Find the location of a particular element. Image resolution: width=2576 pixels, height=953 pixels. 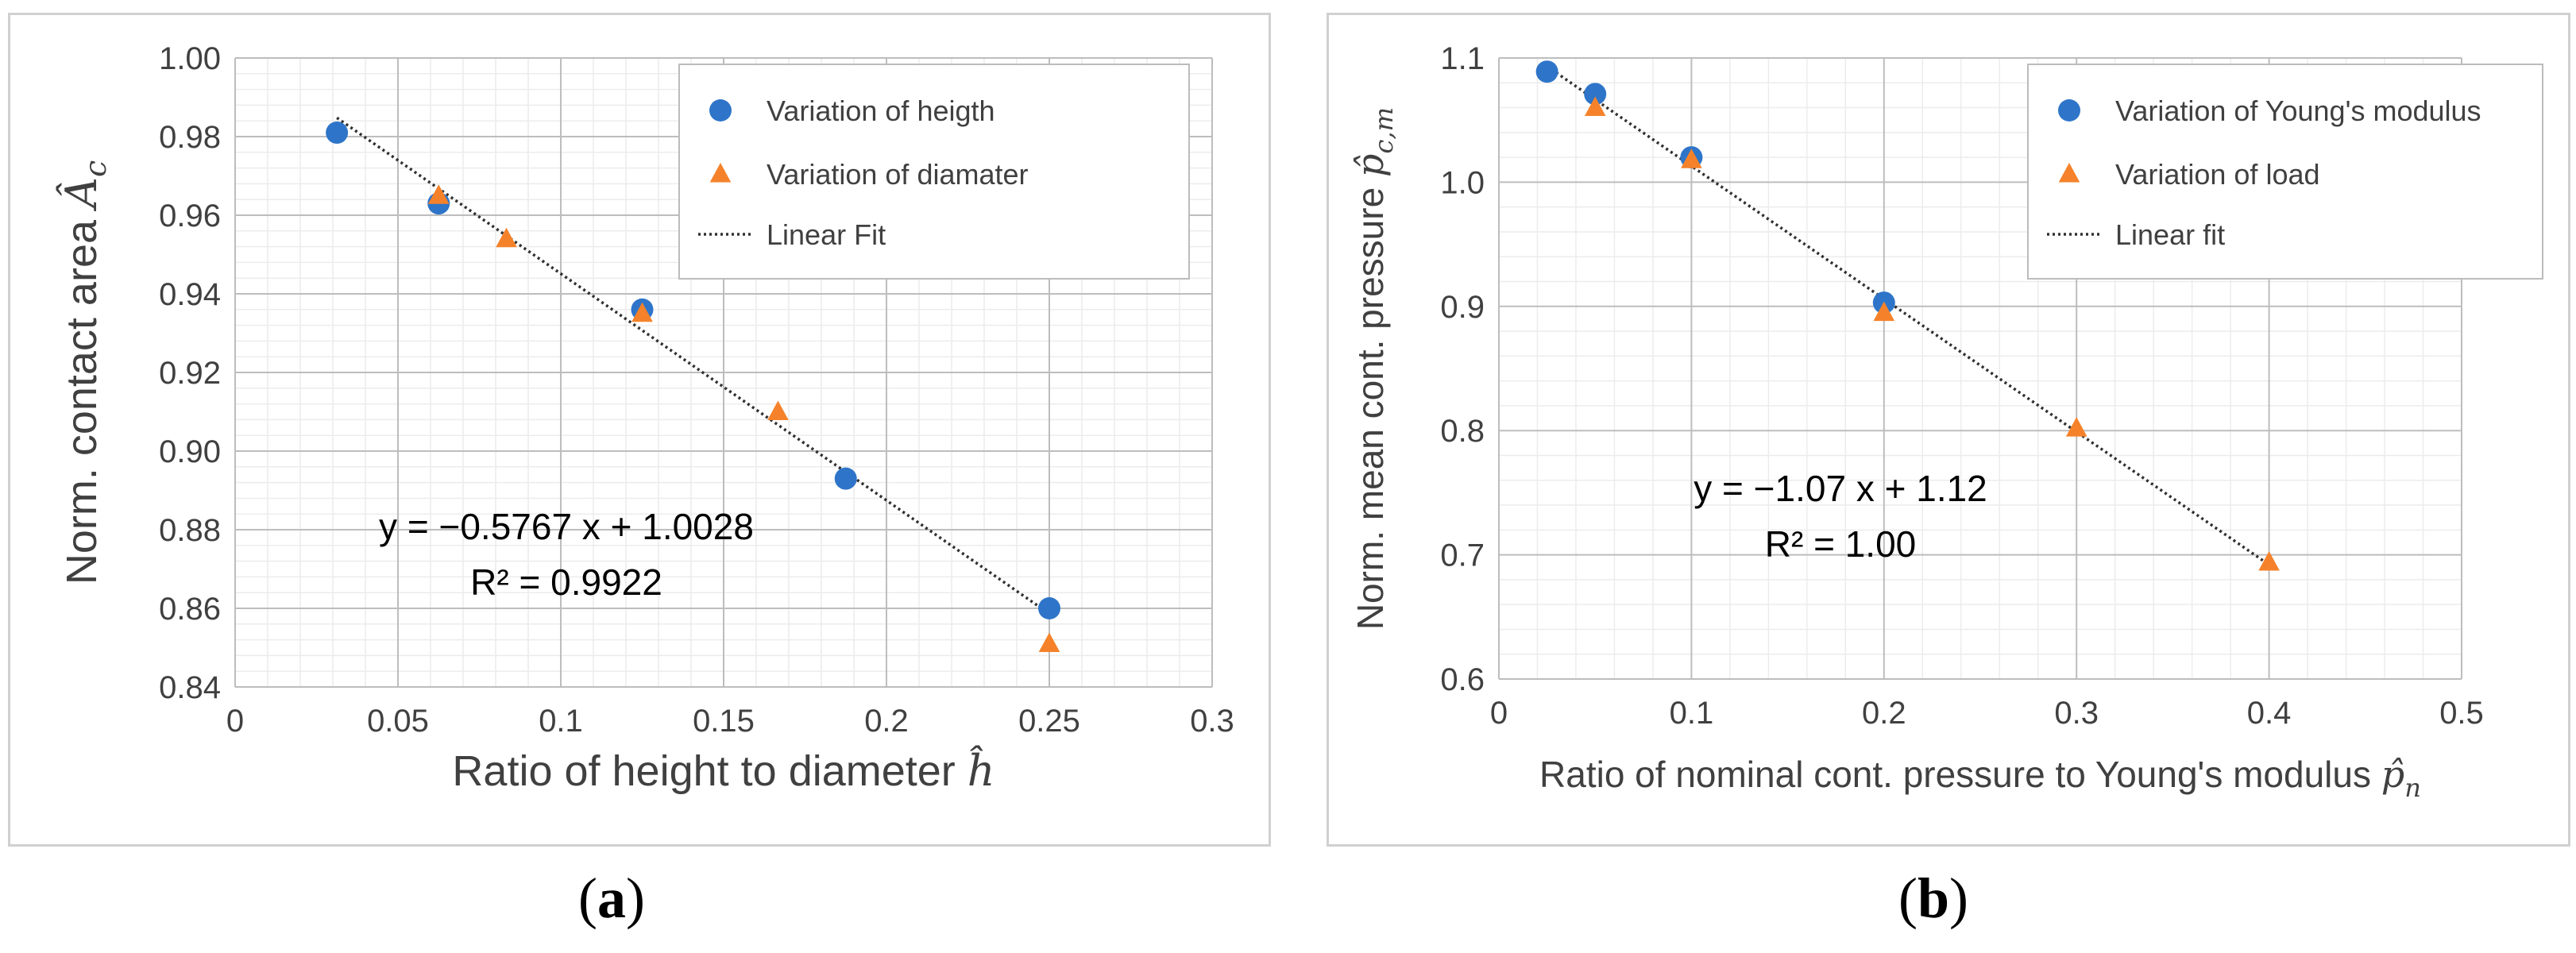

chart-b-legend-label-fit: Linear fit is located at coordinates (2170, 234).